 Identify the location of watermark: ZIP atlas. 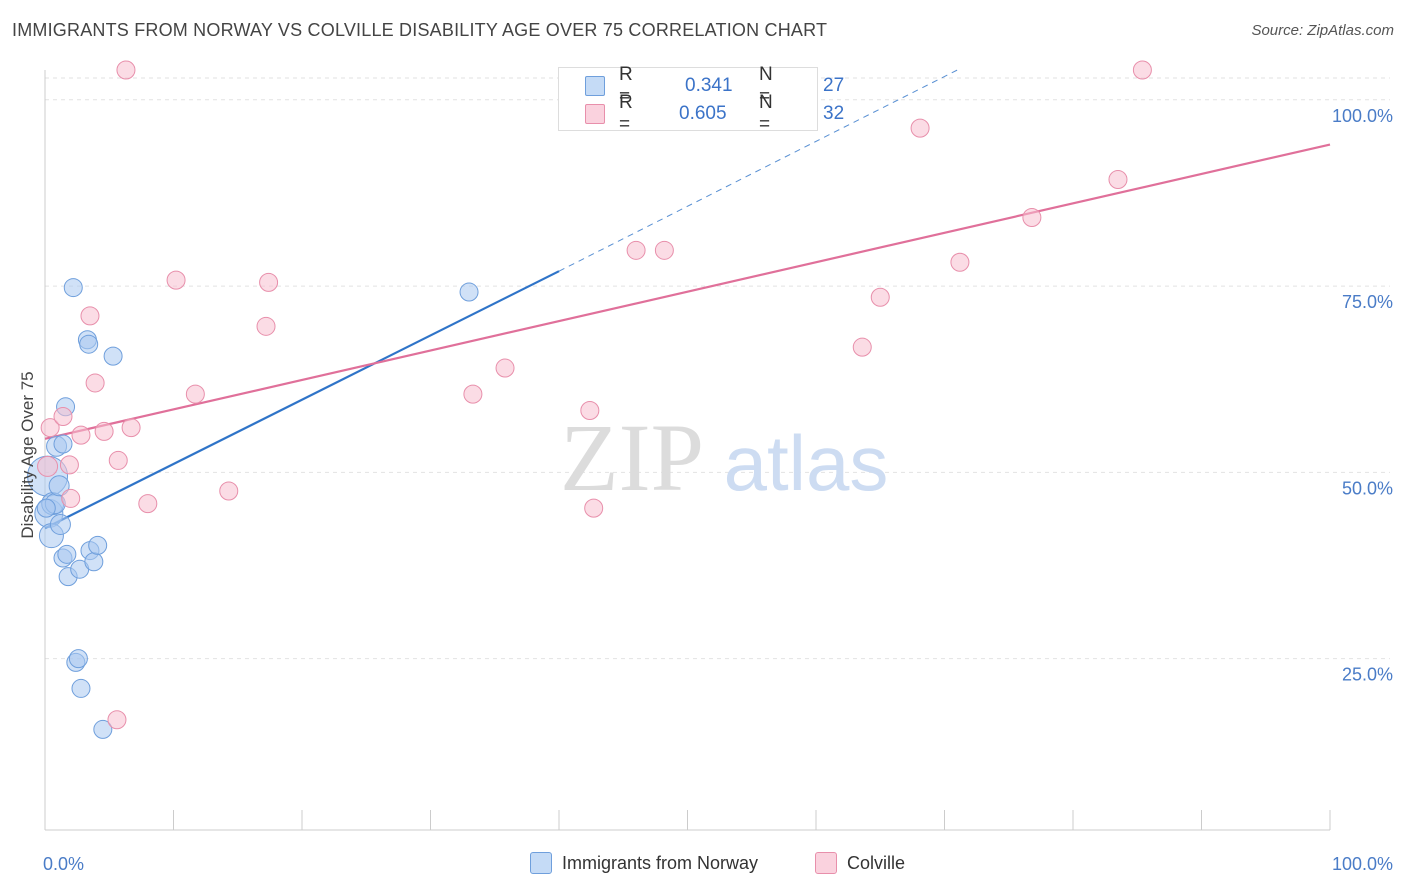
(724, 457).